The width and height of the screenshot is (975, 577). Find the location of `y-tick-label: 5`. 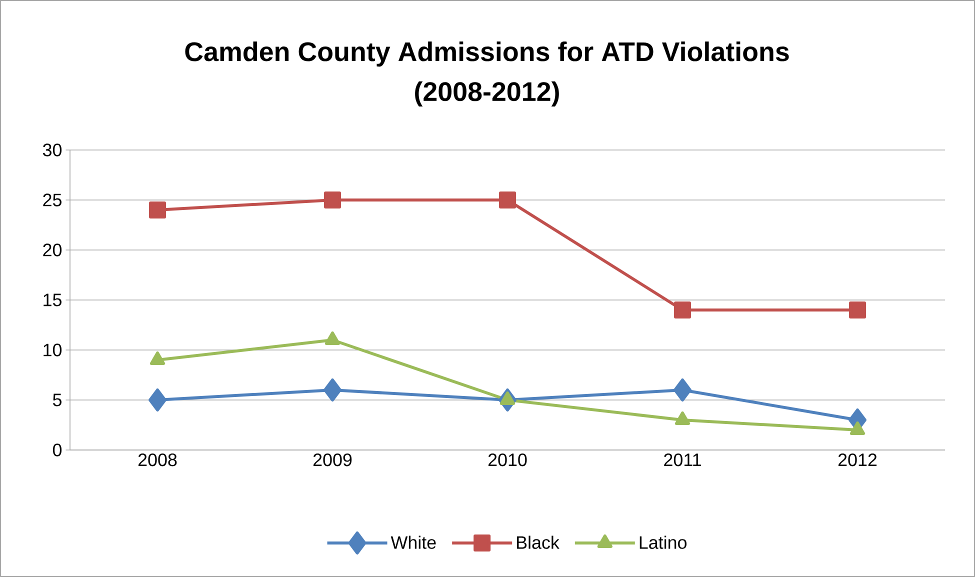

y-tick-label: 5 is located at coordinates (57, 400).